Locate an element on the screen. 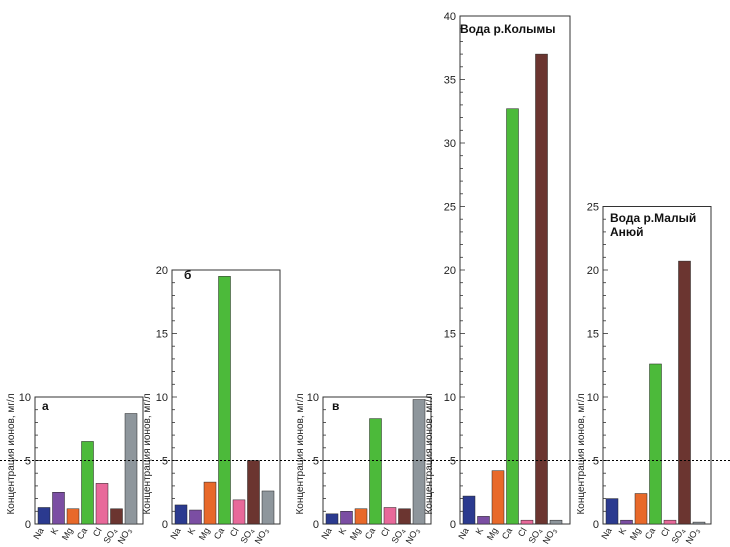 The image size is (730, 547). chart-title: Вода р.Колымы is located at coordinates (507, 29).